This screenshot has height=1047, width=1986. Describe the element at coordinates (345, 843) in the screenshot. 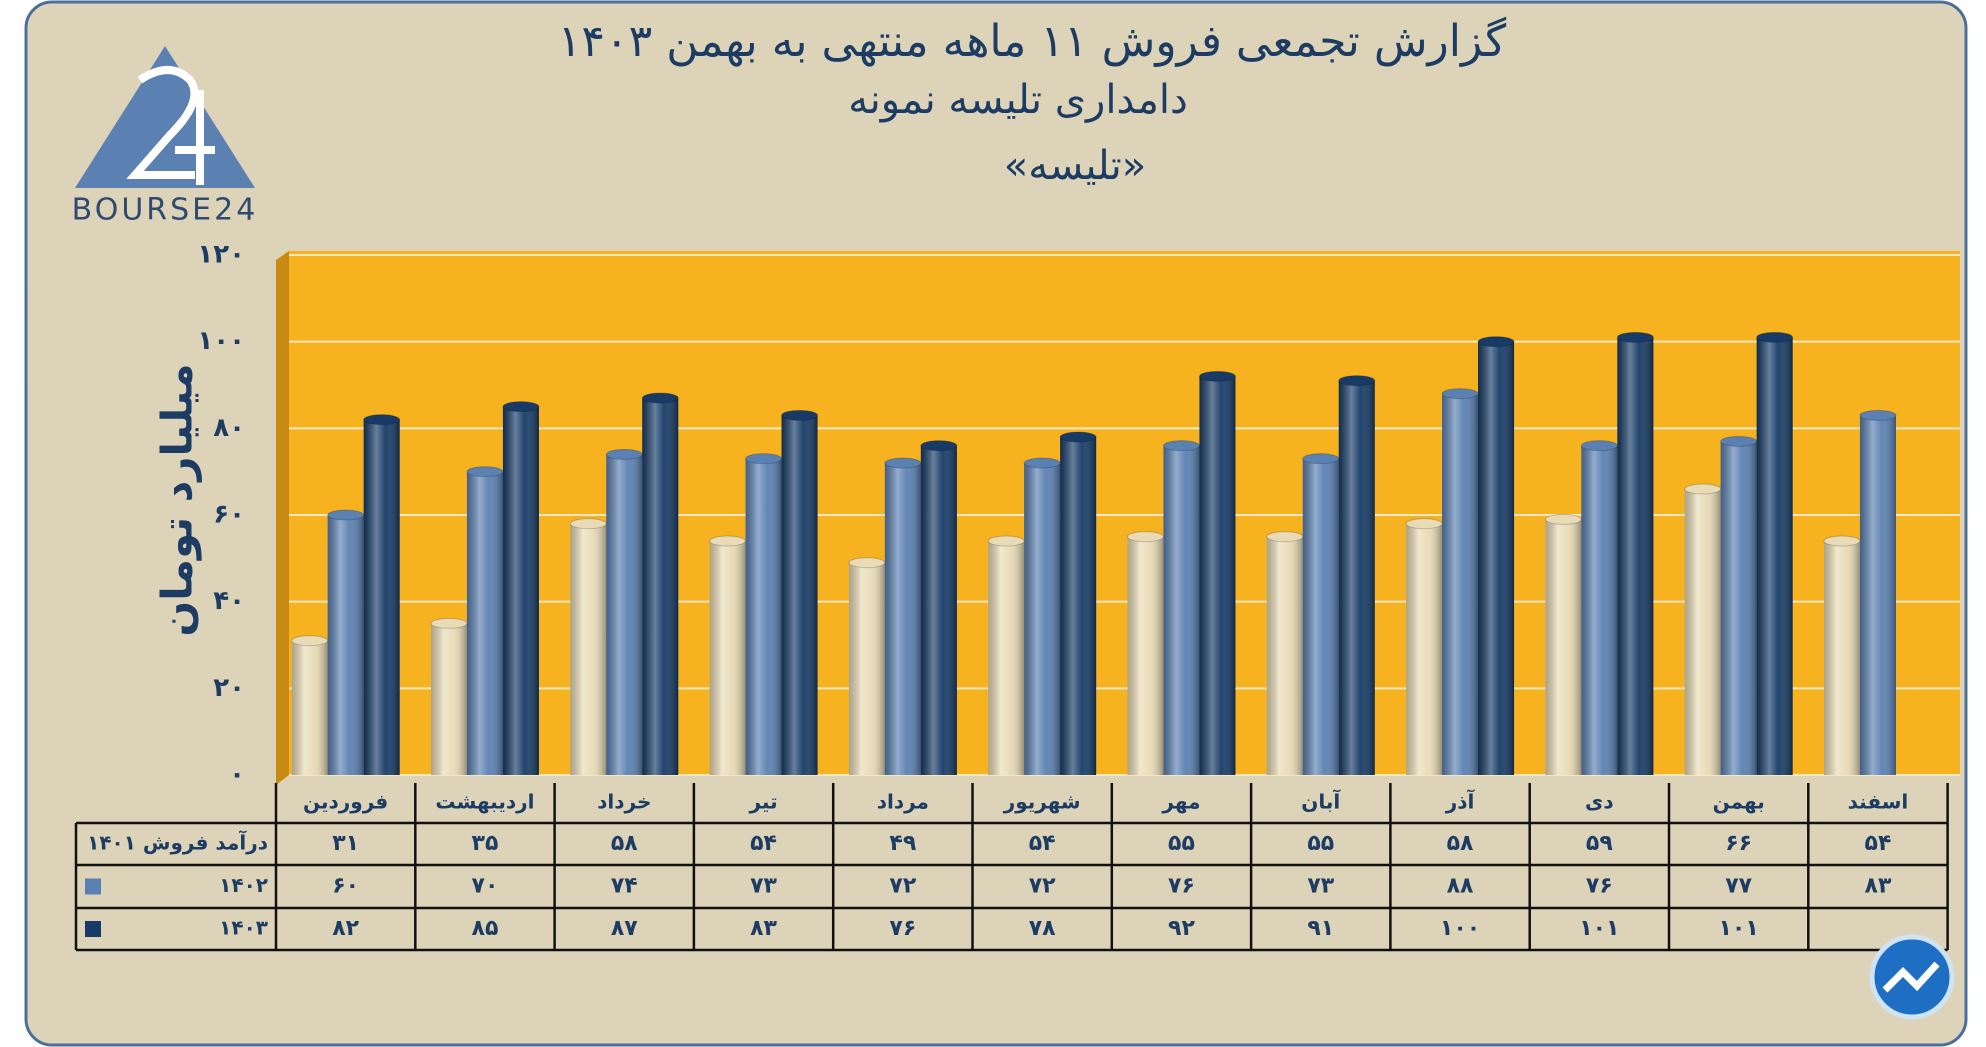

I see `table-value: ۳۱` at that location.